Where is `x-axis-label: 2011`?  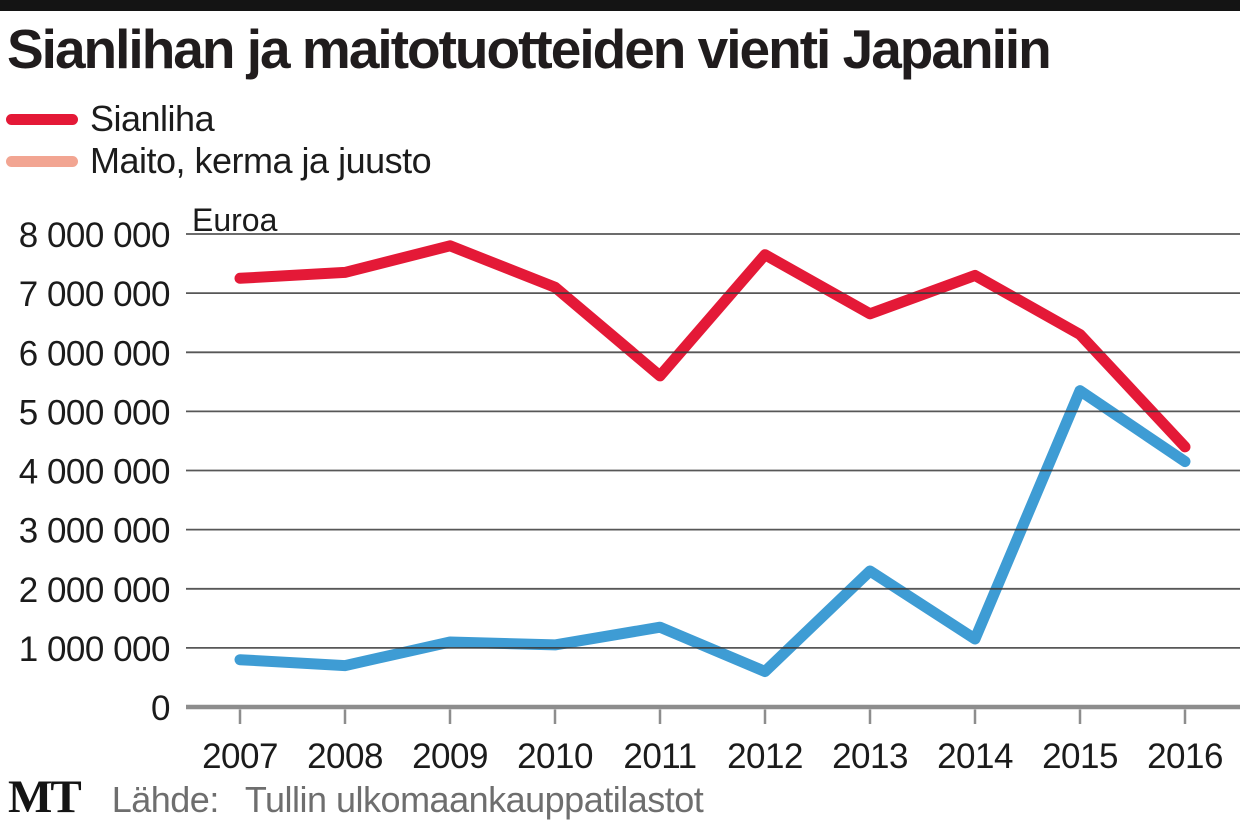
x-axis-label: 2011 is located at coordinates (659, 756).